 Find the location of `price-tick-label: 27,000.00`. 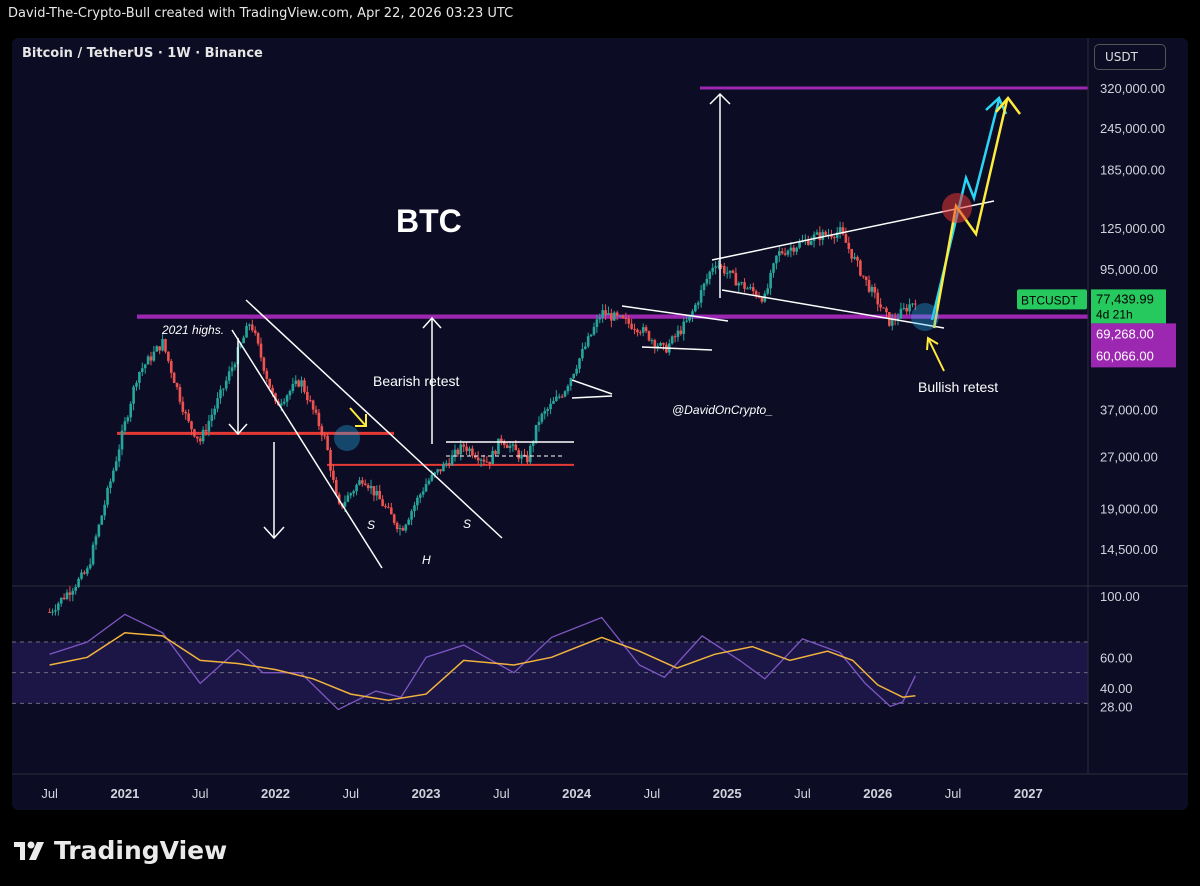

price-tick-label: 27,000.00 is located at coordinates (1129, 456).